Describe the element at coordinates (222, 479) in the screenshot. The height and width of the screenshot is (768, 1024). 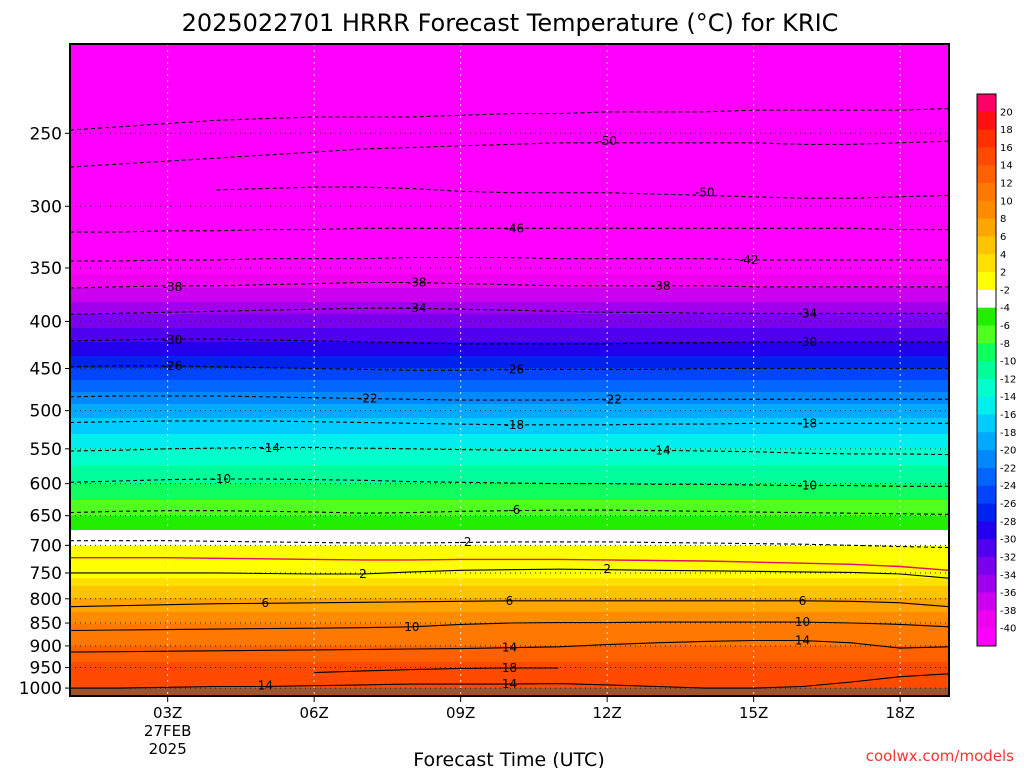
I see `contour-label: -10` at that location.